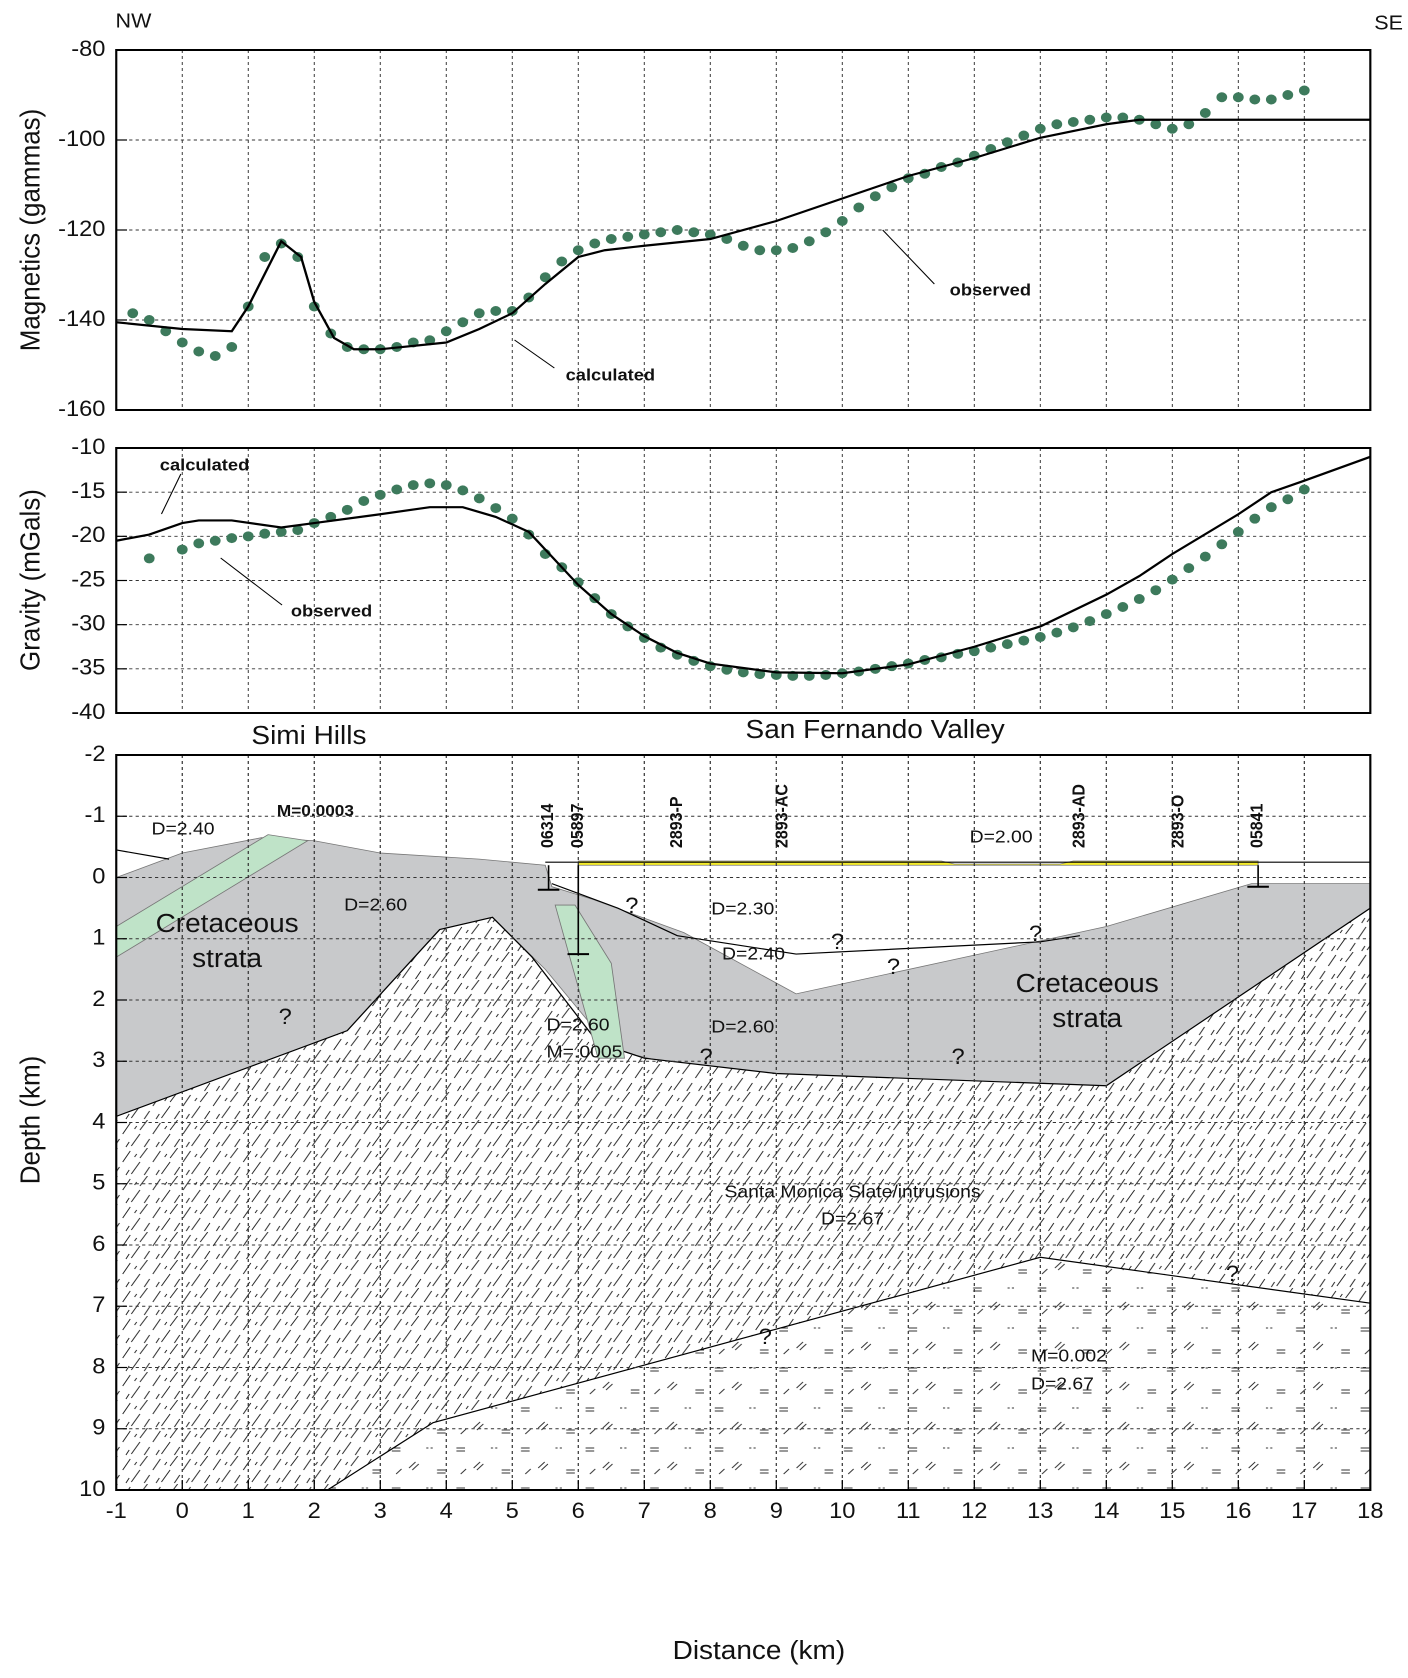 This screenshot has height=1678, width=1408. I want to click on x-tick-label: 1, so click(248, 1510).